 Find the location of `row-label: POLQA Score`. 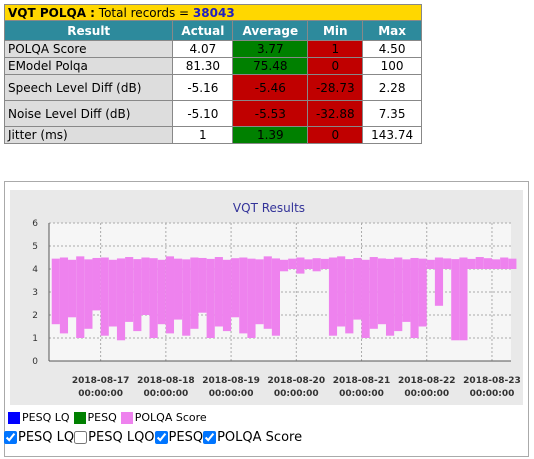

row-label: POLQA Score is located at coordinates (88, 49).